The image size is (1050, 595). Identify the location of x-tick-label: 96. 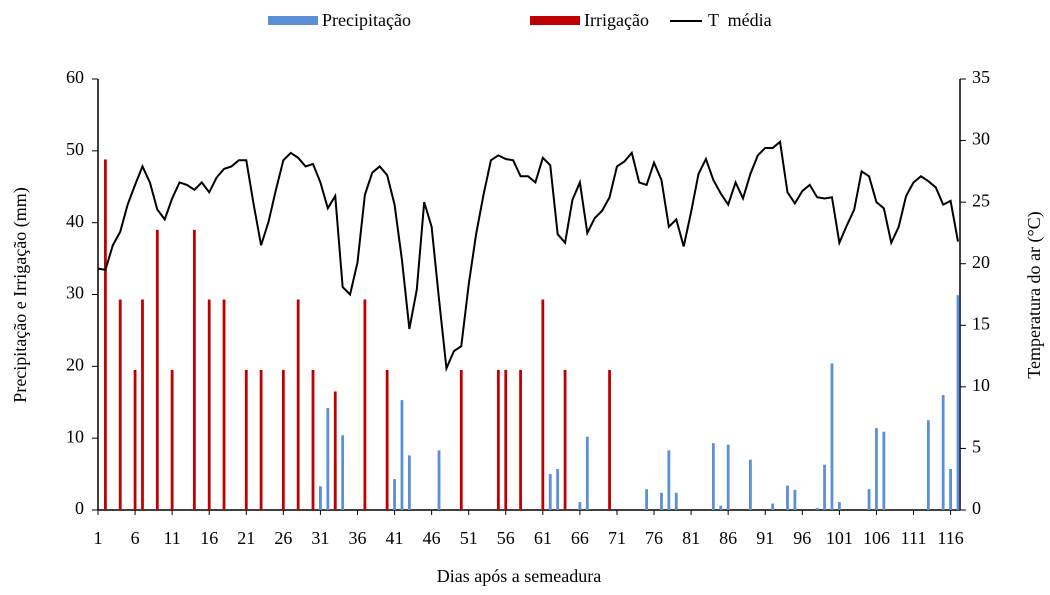
(802, 538).